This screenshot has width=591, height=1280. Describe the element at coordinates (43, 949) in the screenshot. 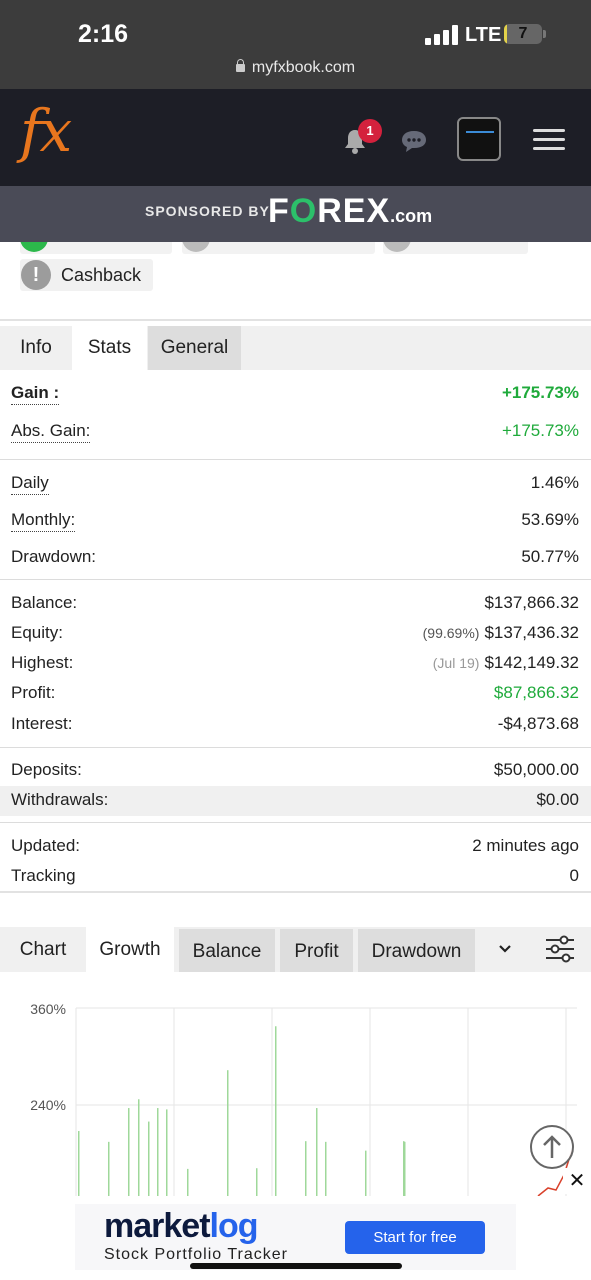

I see `tab-chart: Chart` at that location.